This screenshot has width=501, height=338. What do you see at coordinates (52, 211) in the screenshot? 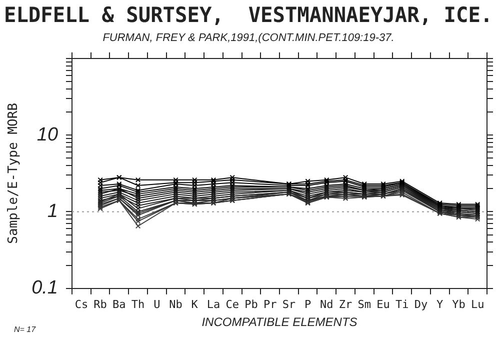
I see `y-tick-label: 1` at bounding box center [52, 211].